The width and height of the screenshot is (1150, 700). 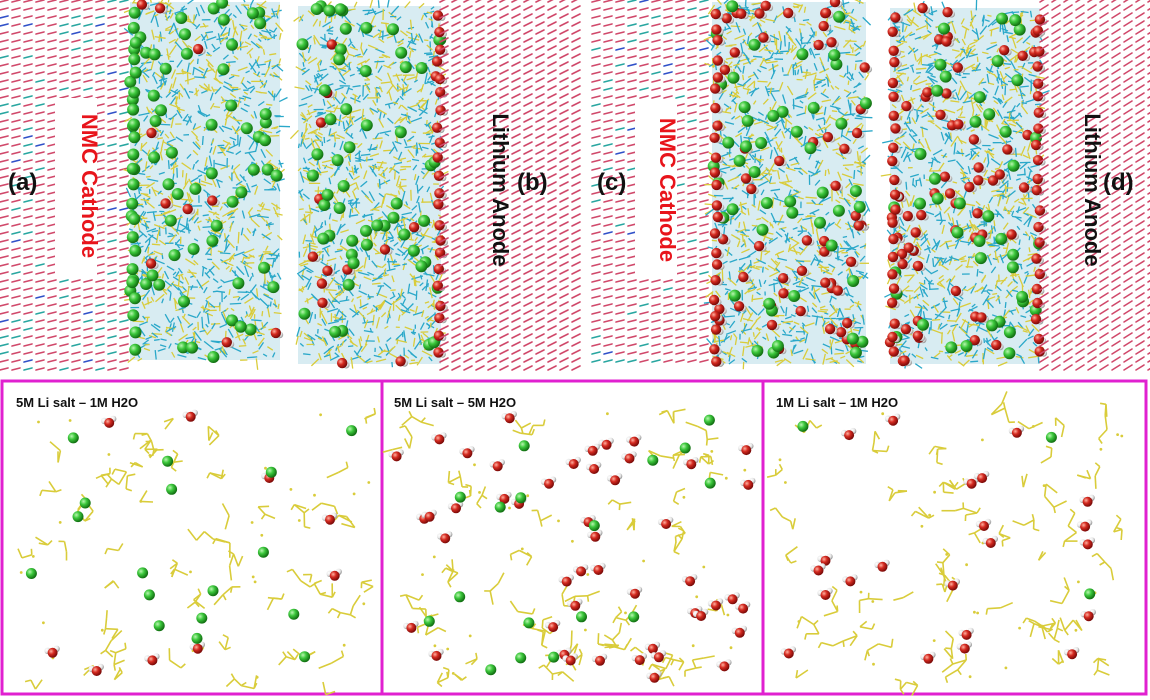 I want to click on panel-tag-d: (d), so click(x=1118, y=182).